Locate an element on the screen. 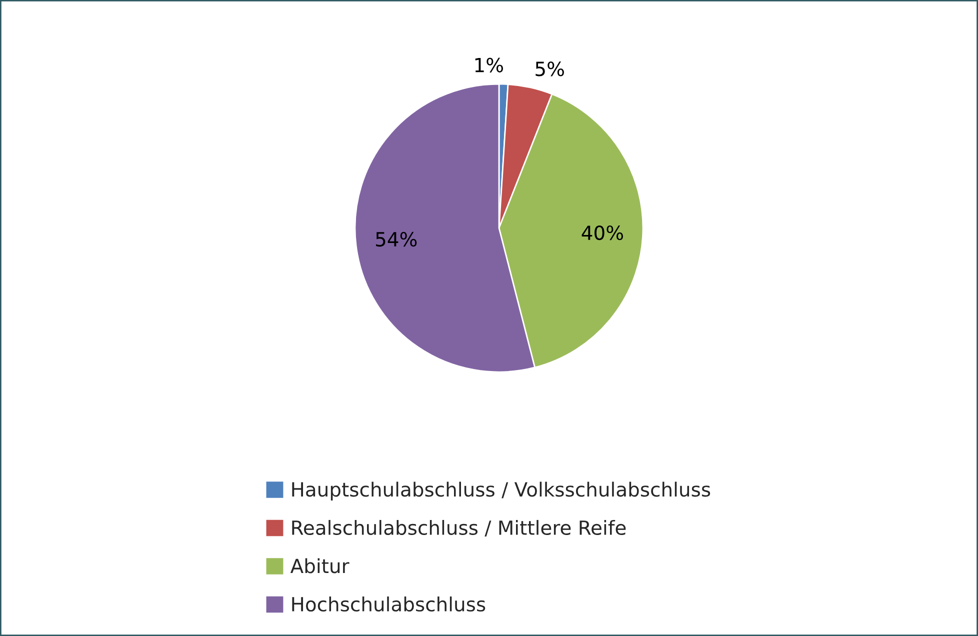 Image resolution: width=978 pixels, height=636 pixels. data-label: 1% is located at coordinates (489, 65).